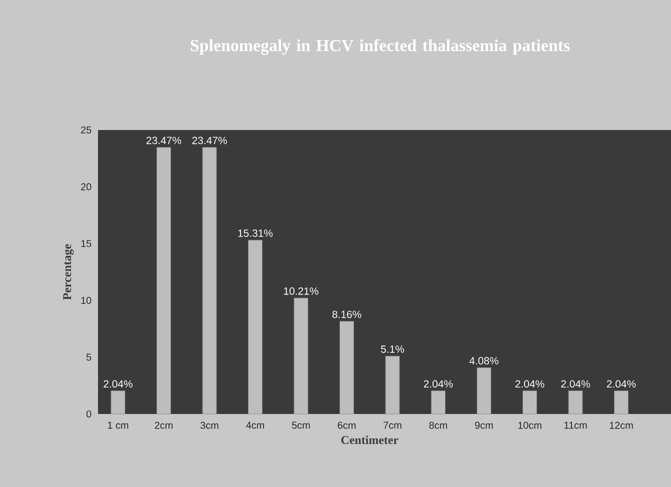 Image resolution: width=671 pixels, height=487 pixels. What do you see at coordinates (86, 300) in the screenshot?
I see `y-tick-label: 10` at bounding box center [86, 300].